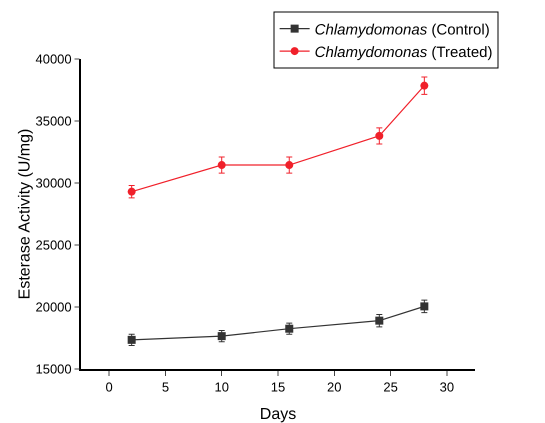 The image size is (545, 423). Describe the element at coordinates (447, 386) in the screenshot. I see `x-tick-label: 30` at that location.